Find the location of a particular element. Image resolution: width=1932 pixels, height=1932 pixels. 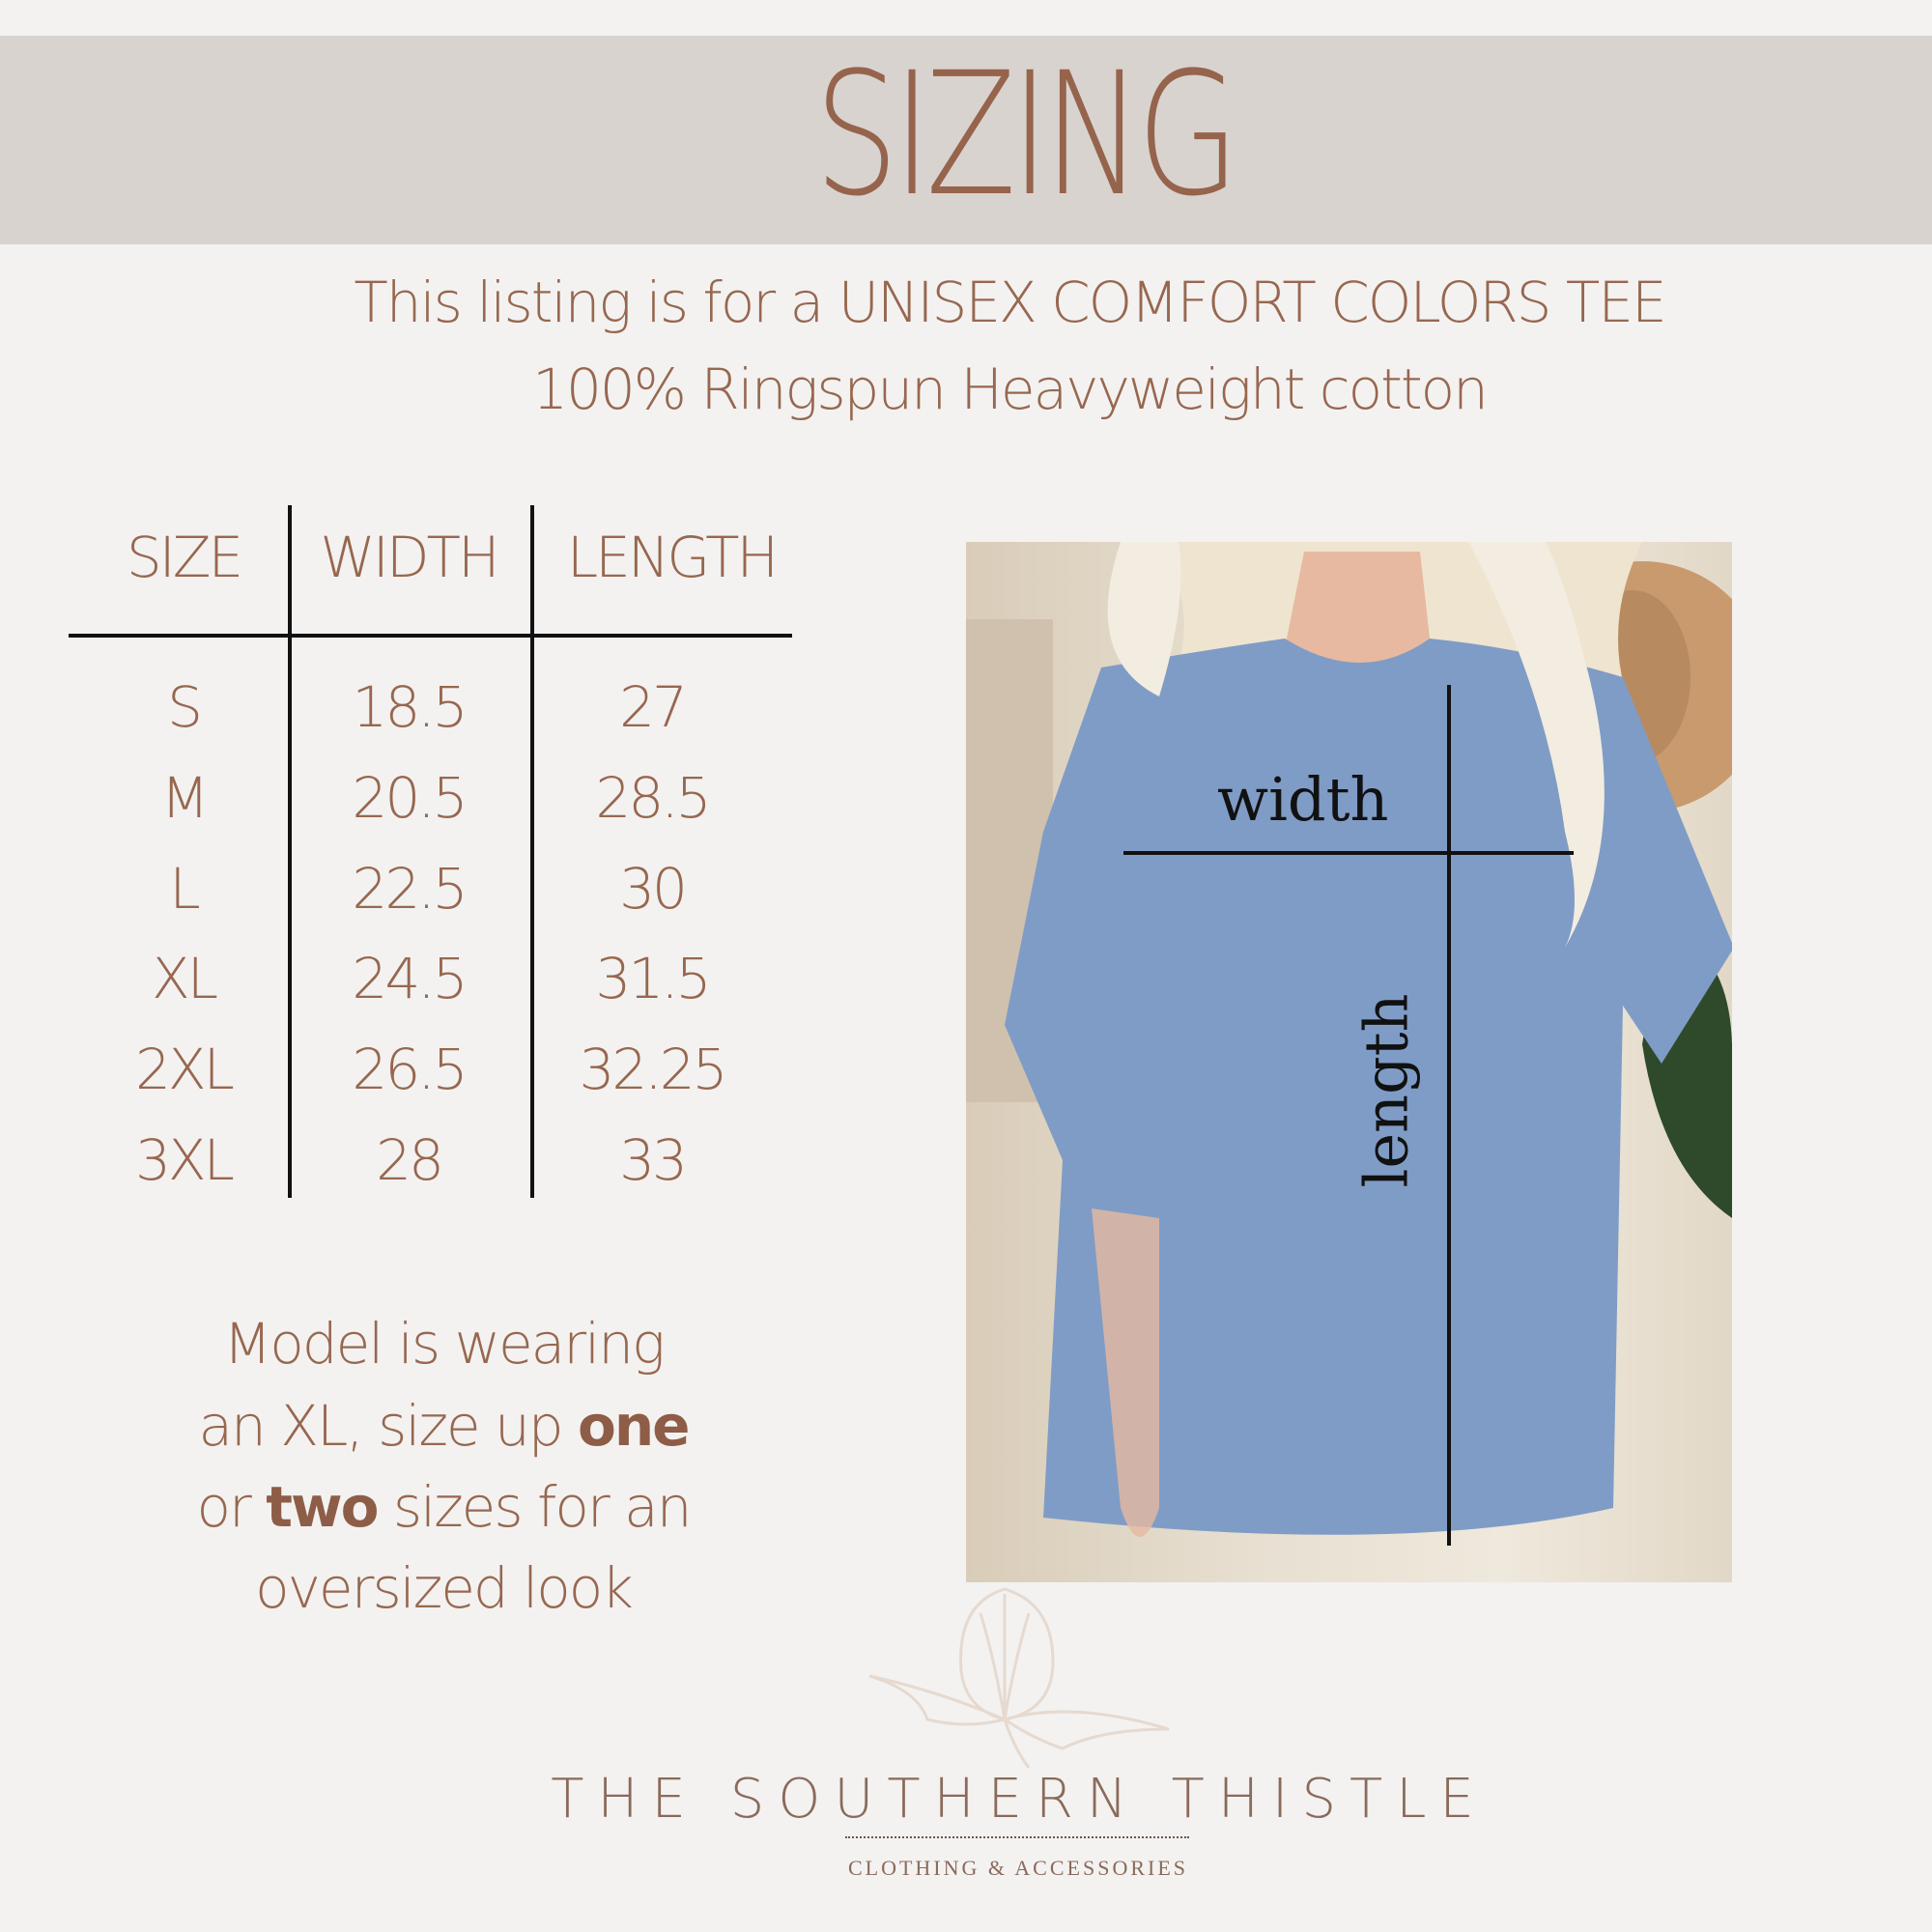

length-measure-line is located at coordinates (1449, 1115).